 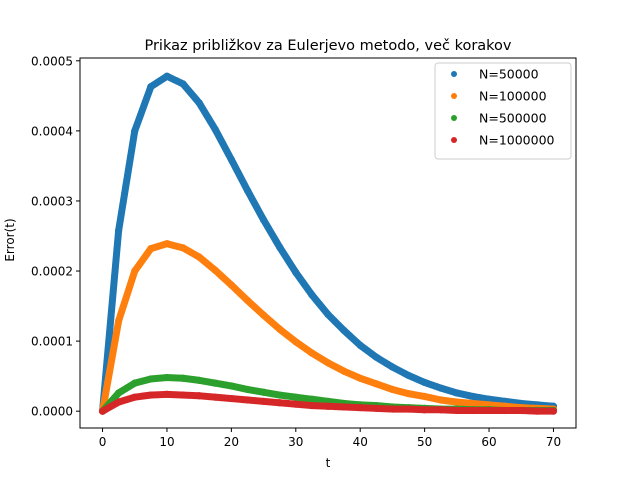 What do you see at coordinates (52, 272) in the screenshot?
I see `y-tick-label: 0.0002` at bounding box center [52, 272].